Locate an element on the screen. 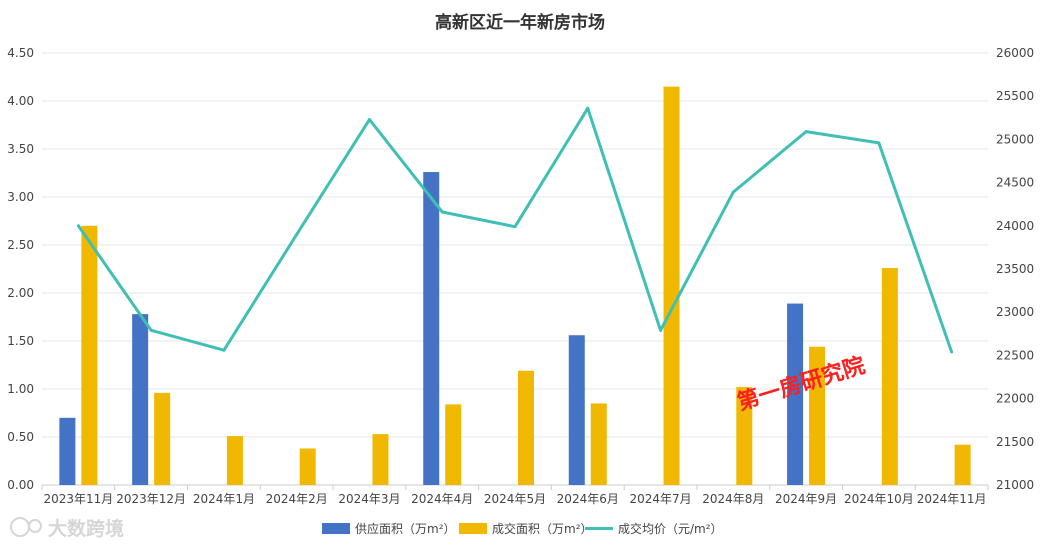  legend: 供应面积（万m²） 成交面积（万m²） 成交均价（元/m²） is located at coordinates (522, 528).